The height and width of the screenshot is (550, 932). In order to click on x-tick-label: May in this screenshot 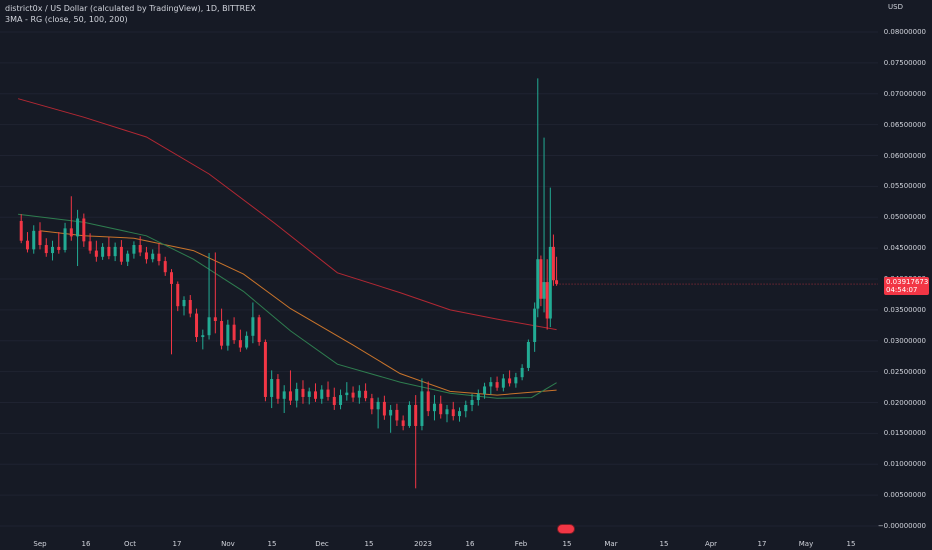, I will do `click(806, 544)`.